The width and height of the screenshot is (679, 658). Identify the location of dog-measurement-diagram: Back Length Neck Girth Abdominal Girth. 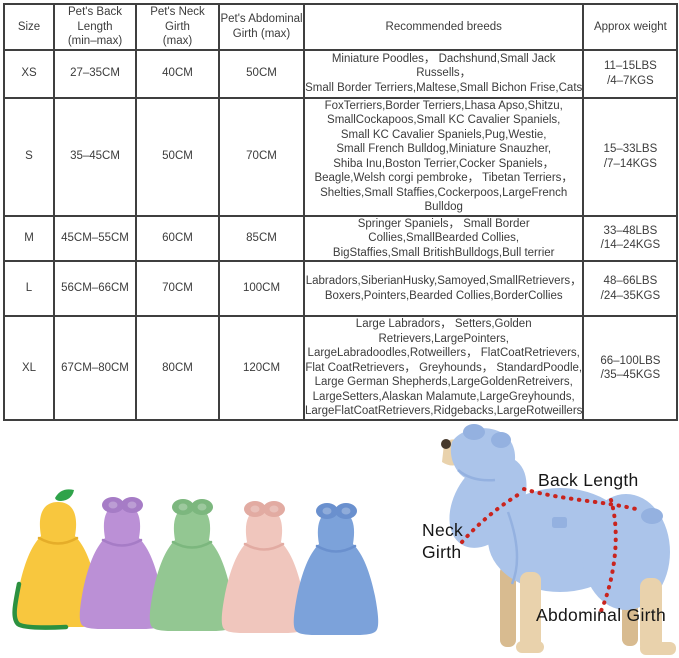
(539, 539).